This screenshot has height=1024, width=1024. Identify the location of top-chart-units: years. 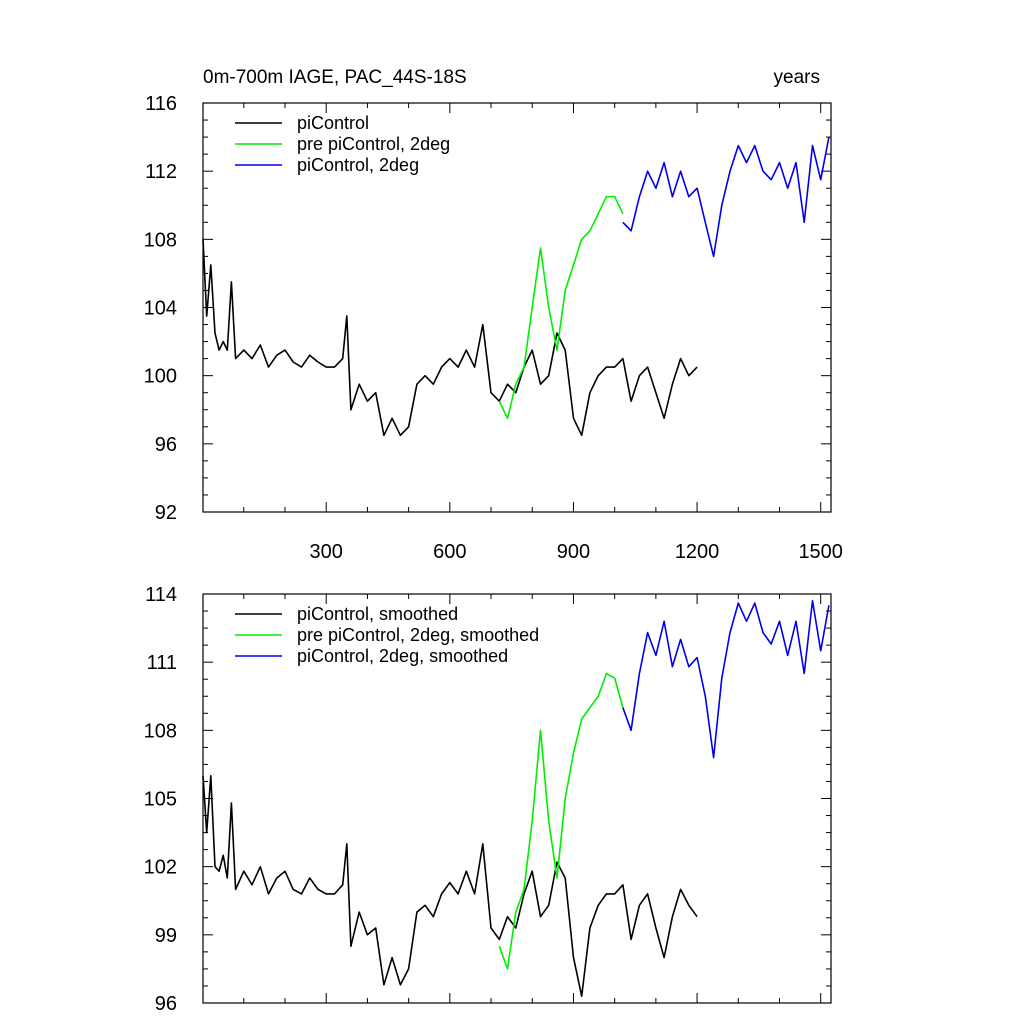
(797, 77).